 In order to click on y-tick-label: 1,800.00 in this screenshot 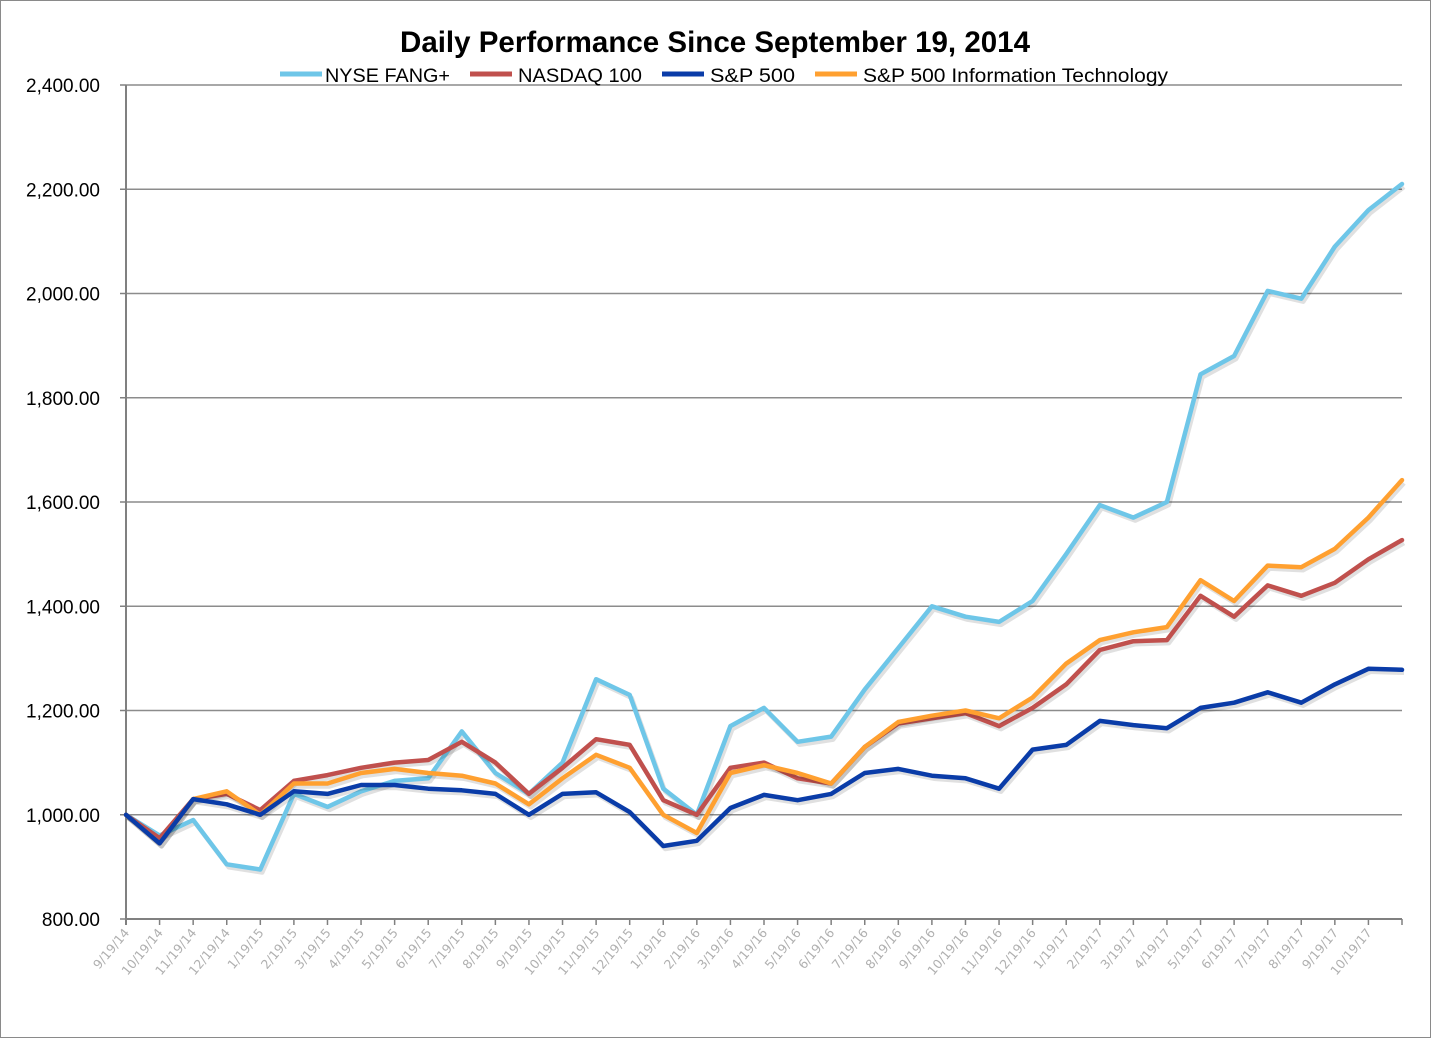, I will do `click(63, 399)`.